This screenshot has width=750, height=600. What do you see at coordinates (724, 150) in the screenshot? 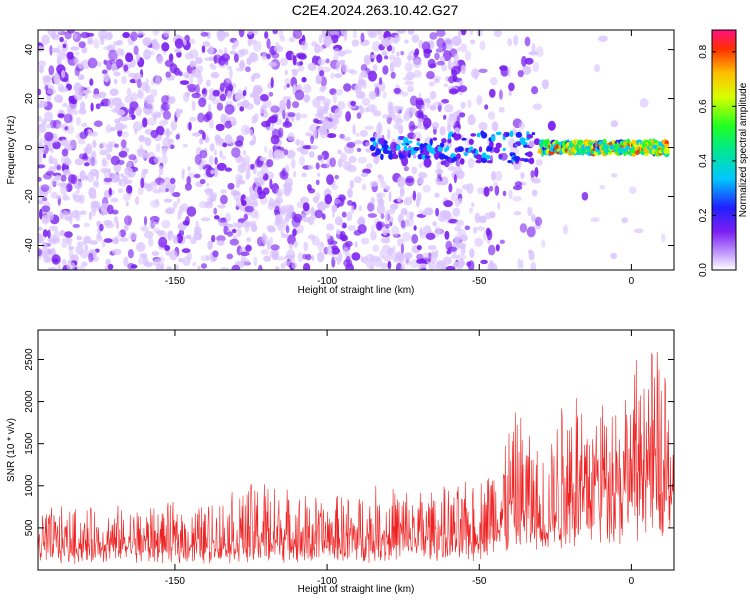
I see `colorbar-gradient` at bounding box center [724, 150].